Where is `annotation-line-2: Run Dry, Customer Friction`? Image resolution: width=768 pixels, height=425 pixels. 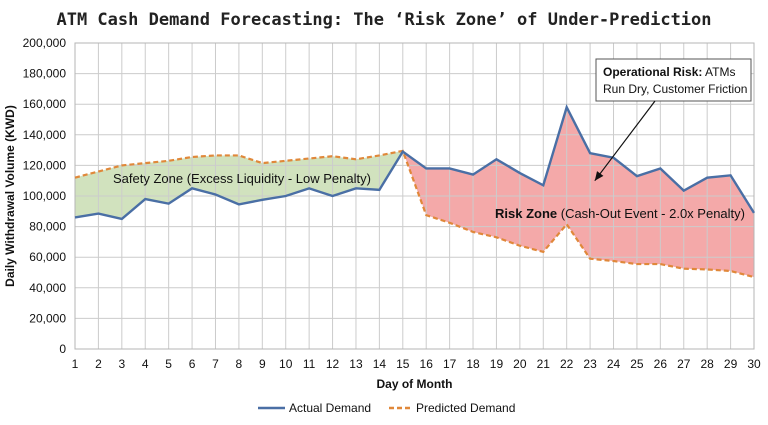 annotation-line-2: Run Dry, Customer Friction is located at coordinates (675, 89).